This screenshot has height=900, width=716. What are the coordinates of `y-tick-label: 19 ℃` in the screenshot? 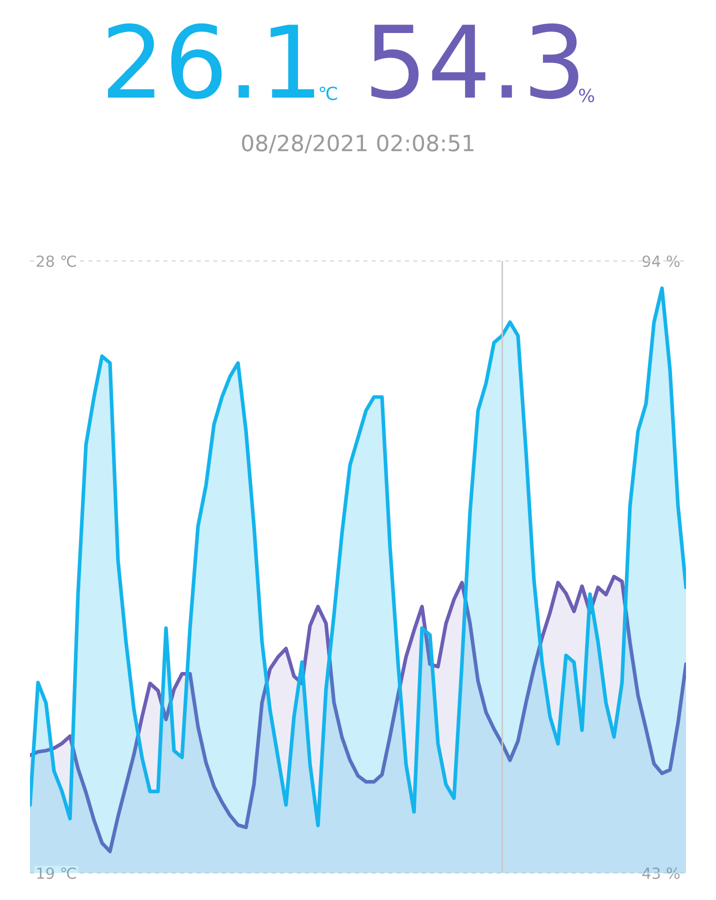 It's located at (56, 873).